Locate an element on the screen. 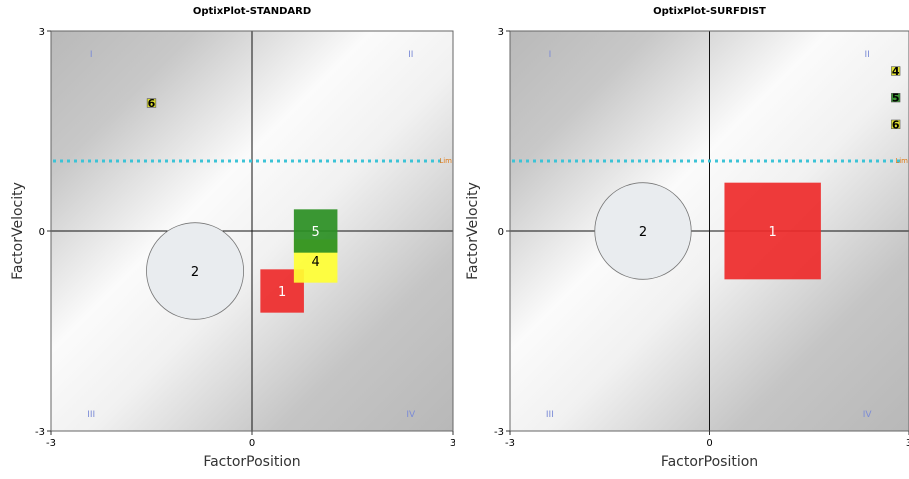  chart-title: OptixPlot-SURFDIST is located at coordinates (709, 11).